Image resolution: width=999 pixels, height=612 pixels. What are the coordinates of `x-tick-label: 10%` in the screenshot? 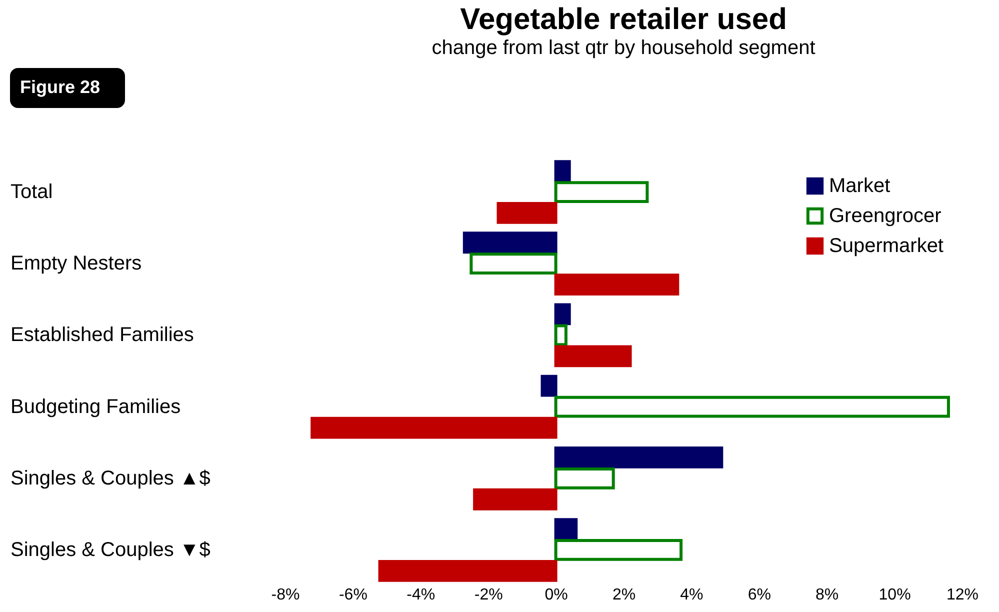 It's located at (894, 595).